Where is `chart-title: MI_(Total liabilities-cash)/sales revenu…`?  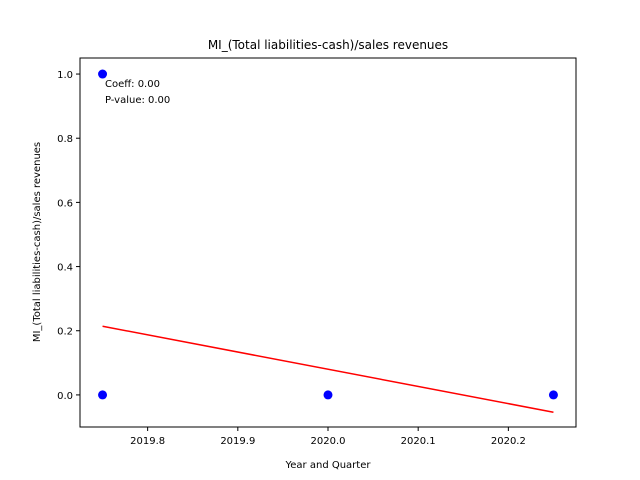
chart-title: MI_(Total liabilities-cash)/sales revenu… is located at coordinates (328, 45).